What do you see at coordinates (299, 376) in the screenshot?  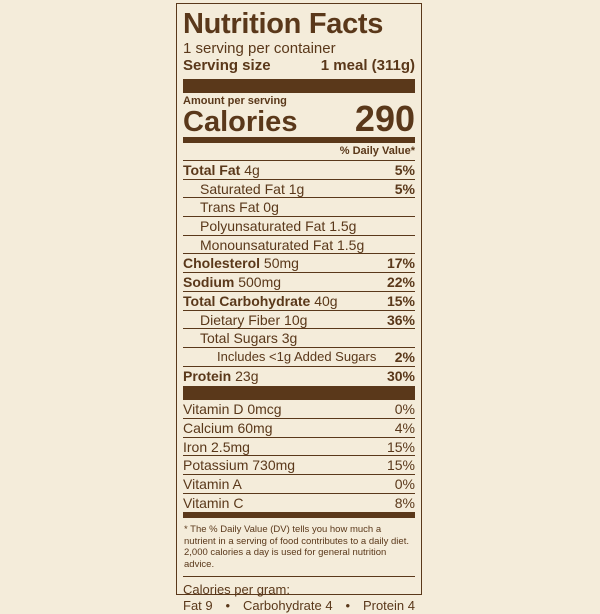 I see `nutrient-row-protein: Protein 23g 30%` at bounding box center [299, 376].